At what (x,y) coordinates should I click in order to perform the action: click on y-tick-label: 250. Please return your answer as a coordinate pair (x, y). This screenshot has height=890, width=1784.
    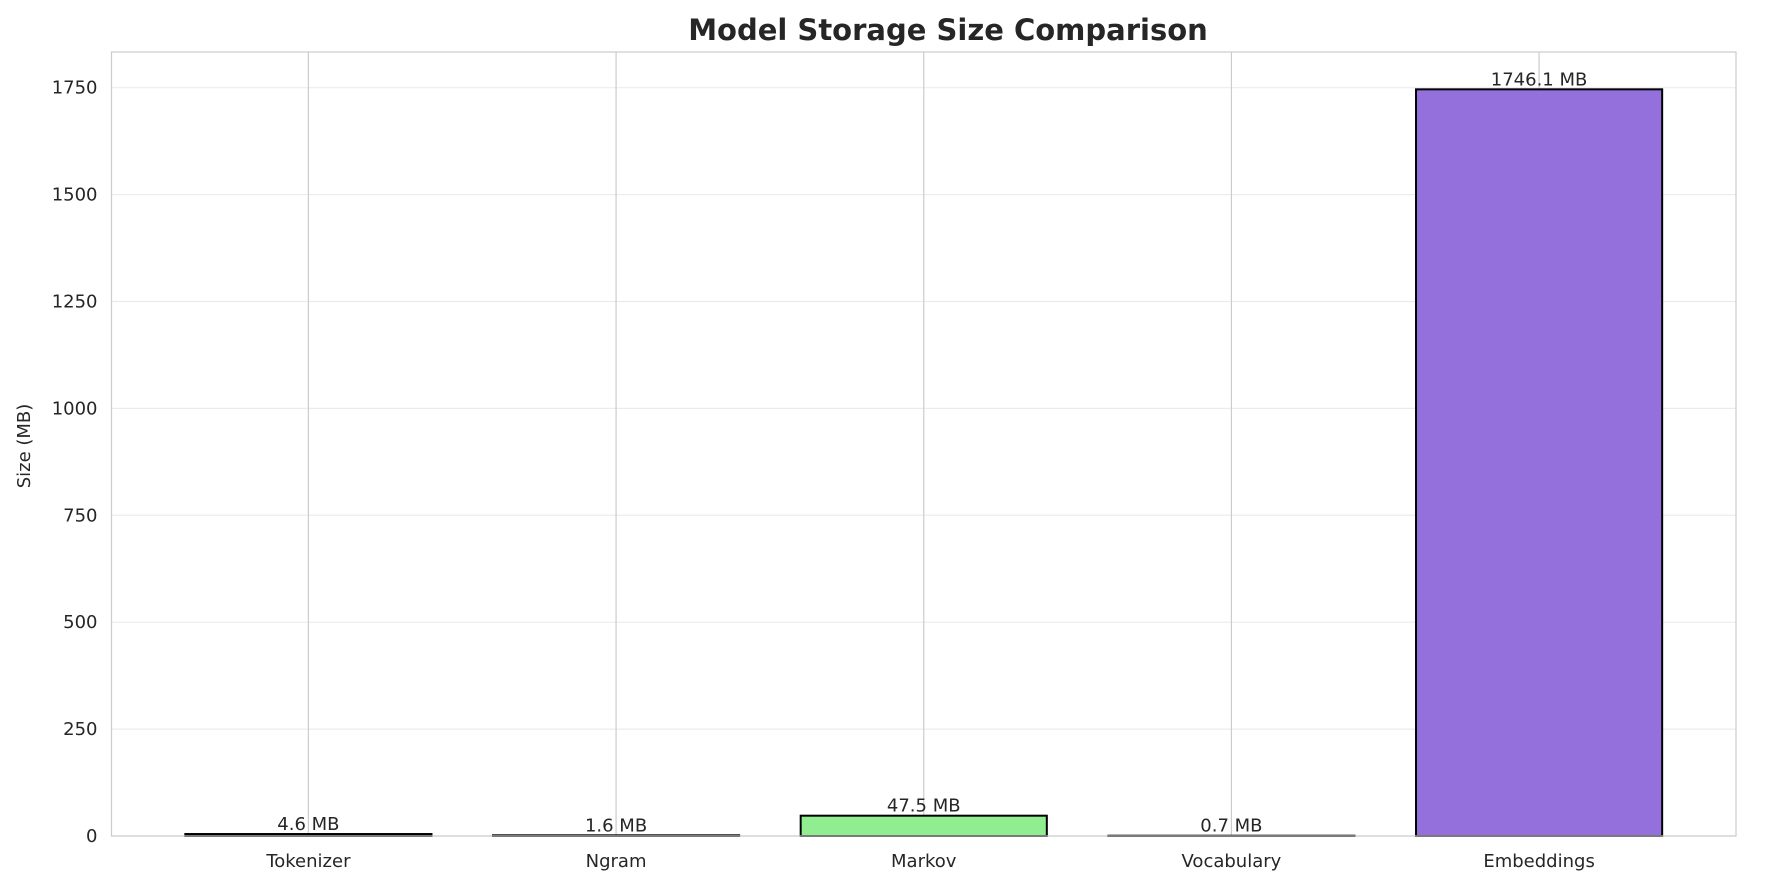
    Looking at the image, I should click on (80, 729).